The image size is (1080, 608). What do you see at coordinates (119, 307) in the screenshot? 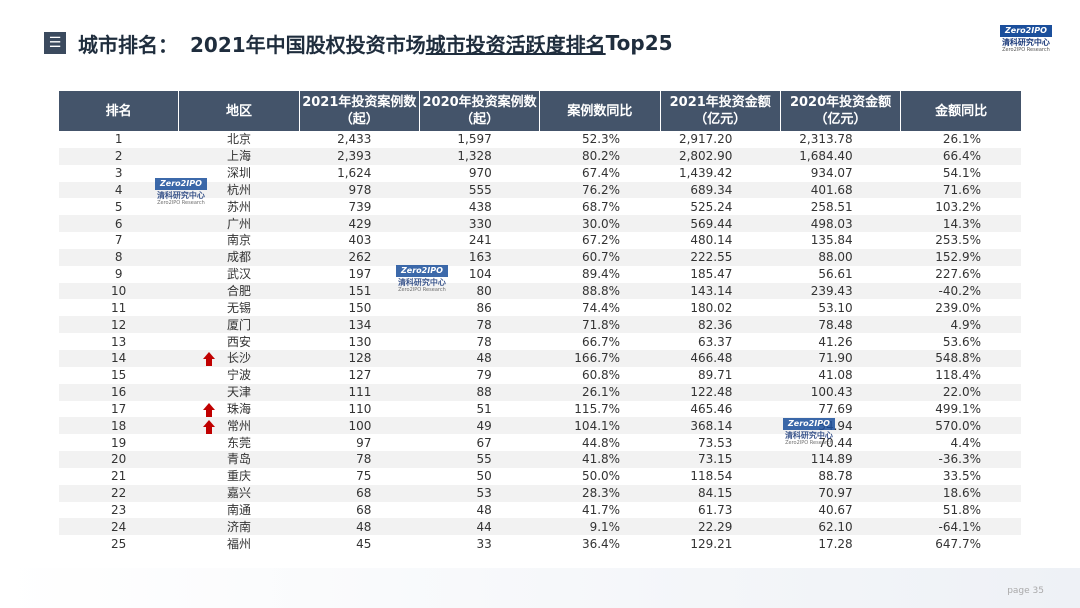
I see `cell: 11` at bounding box center [119, 307].